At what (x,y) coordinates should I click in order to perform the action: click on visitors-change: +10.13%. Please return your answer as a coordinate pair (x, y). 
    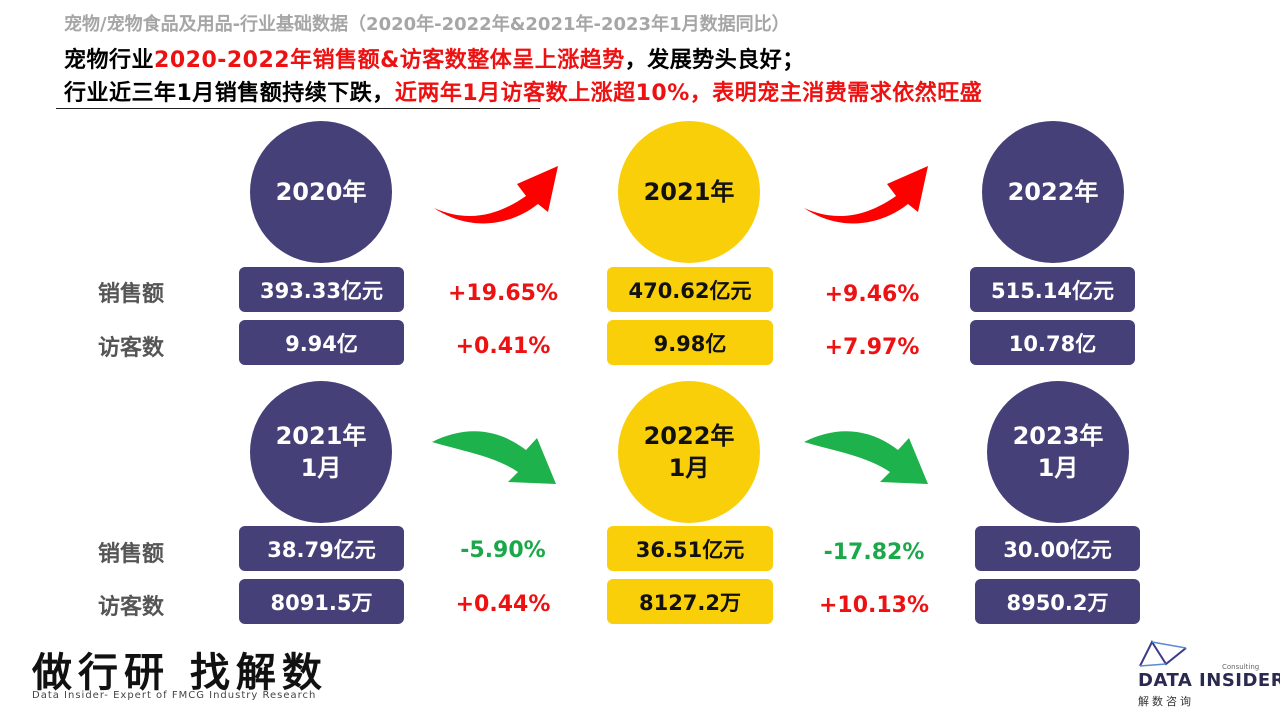
    Looking at the image, I should click on (874, 605).